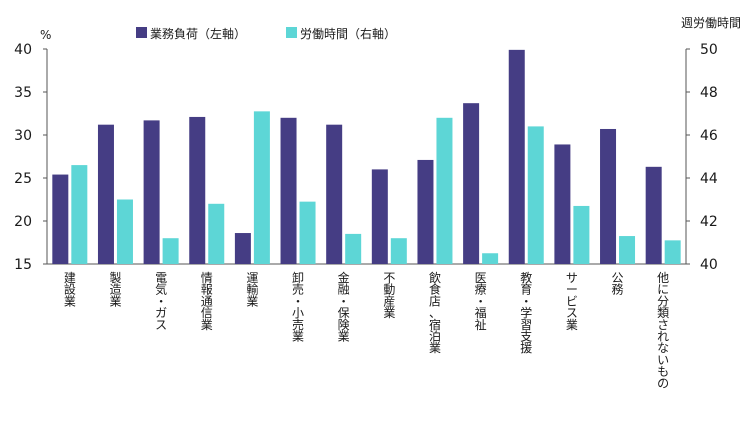 This screenshot has width=750, height=423. Describe the element at coordinates (115, 289) in the screenshot. I see `x-tick-label: 製造業` at that location.